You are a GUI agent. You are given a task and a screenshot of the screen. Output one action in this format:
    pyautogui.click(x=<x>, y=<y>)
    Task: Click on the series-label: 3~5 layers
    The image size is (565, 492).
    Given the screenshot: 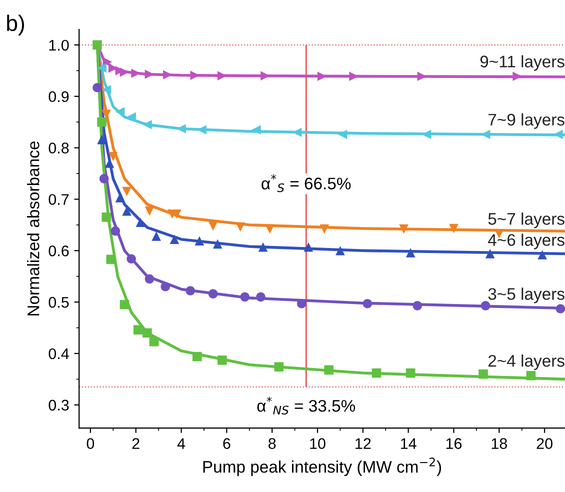 What is the action you would take?
    pyautogui.click(x=526, y=296)
    